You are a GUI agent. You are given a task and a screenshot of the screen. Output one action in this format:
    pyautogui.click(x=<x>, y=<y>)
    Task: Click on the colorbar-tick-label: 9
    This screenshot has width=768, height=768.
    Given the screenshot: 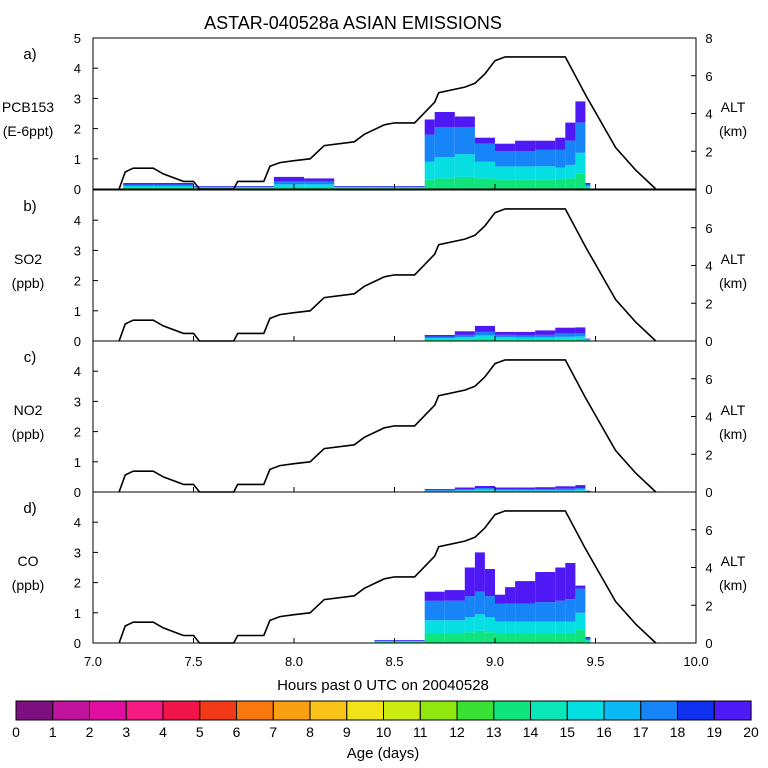 What is the action you would take?
    pyautogui.click(x=347, y=732)
    